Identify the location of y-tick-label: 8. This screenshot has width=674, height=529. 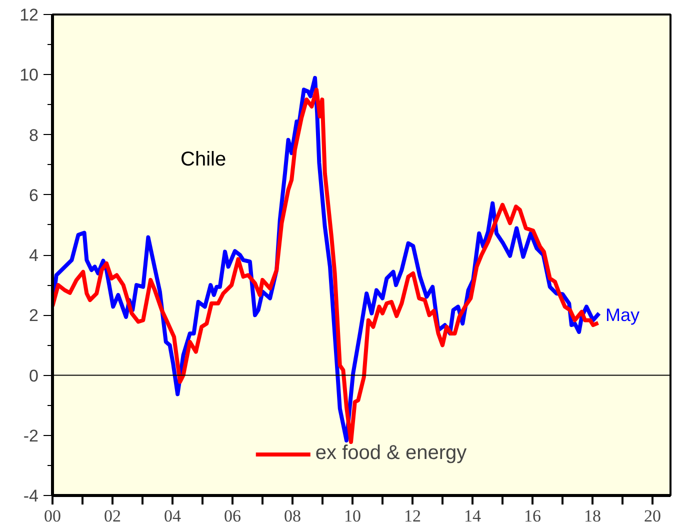
(34, 135).